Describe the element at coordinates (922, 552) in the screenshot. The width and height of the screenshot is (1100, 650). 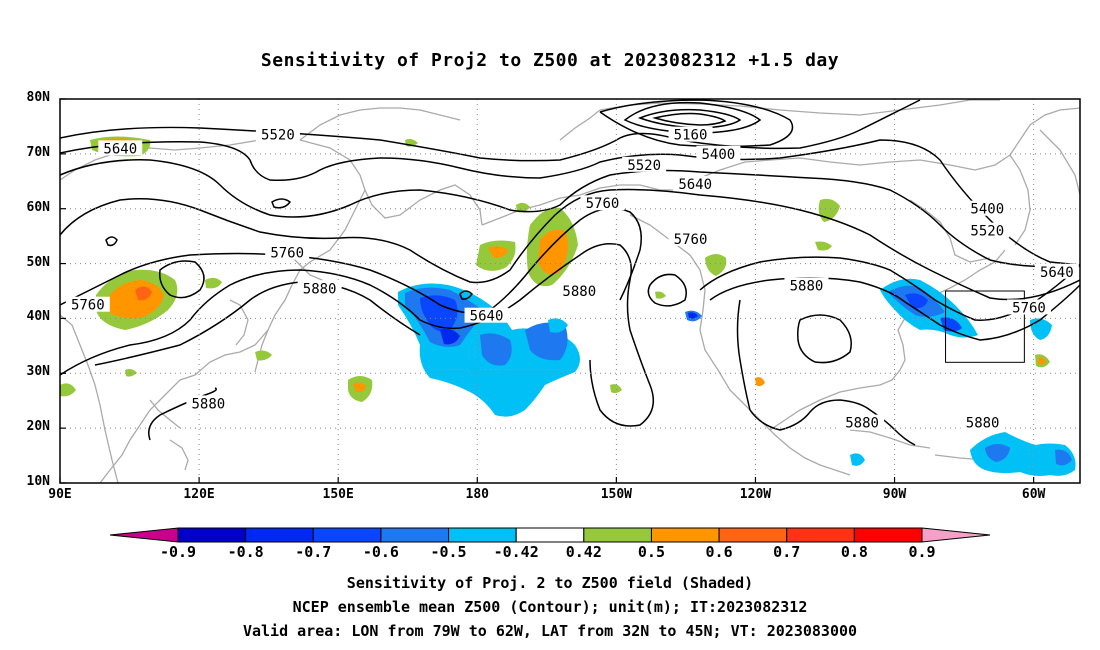
I see `colorbar-label: 0.9` at that location.